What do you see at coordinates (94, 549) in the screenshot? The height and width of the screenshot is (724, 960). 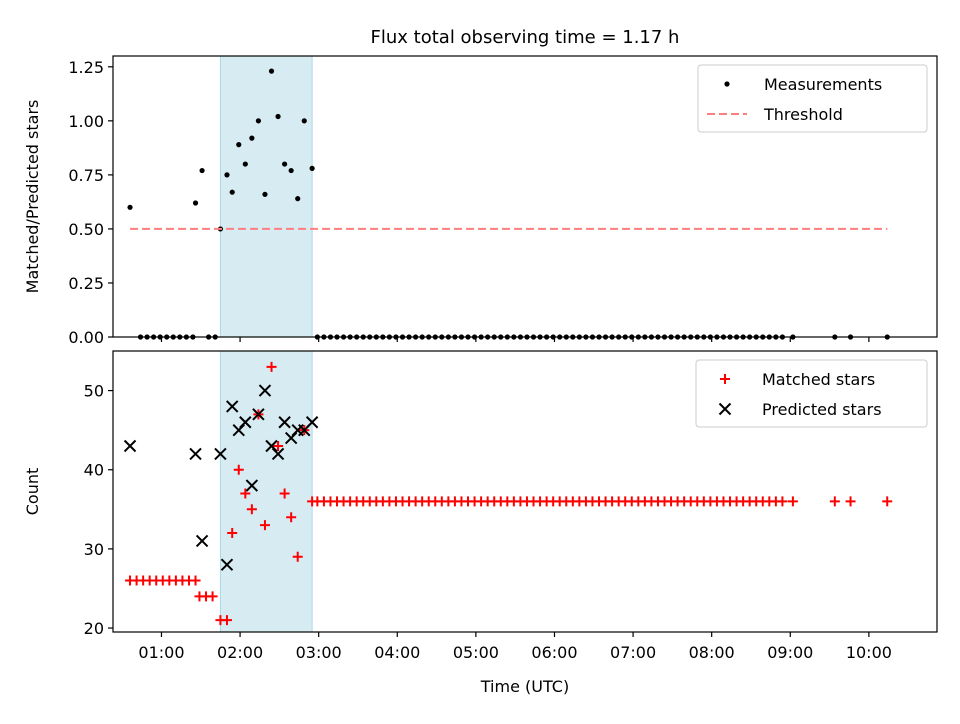 I see `y-tick-label: 30` at bounding box center [94, 549].